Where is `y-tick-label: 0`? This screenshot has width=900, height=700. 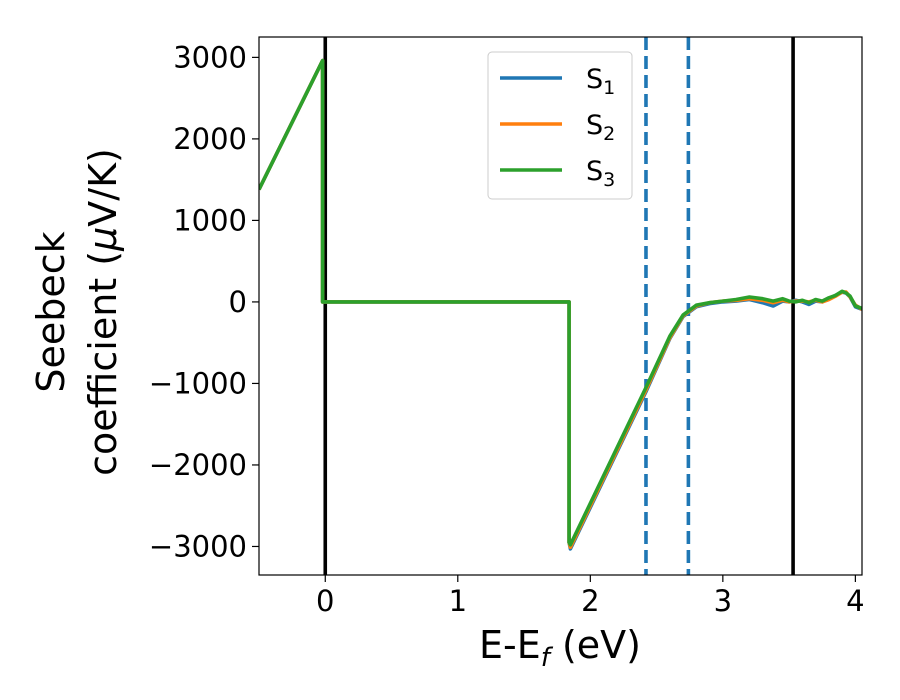
y-tick-label: 0 is located at coordinates (238, 302).